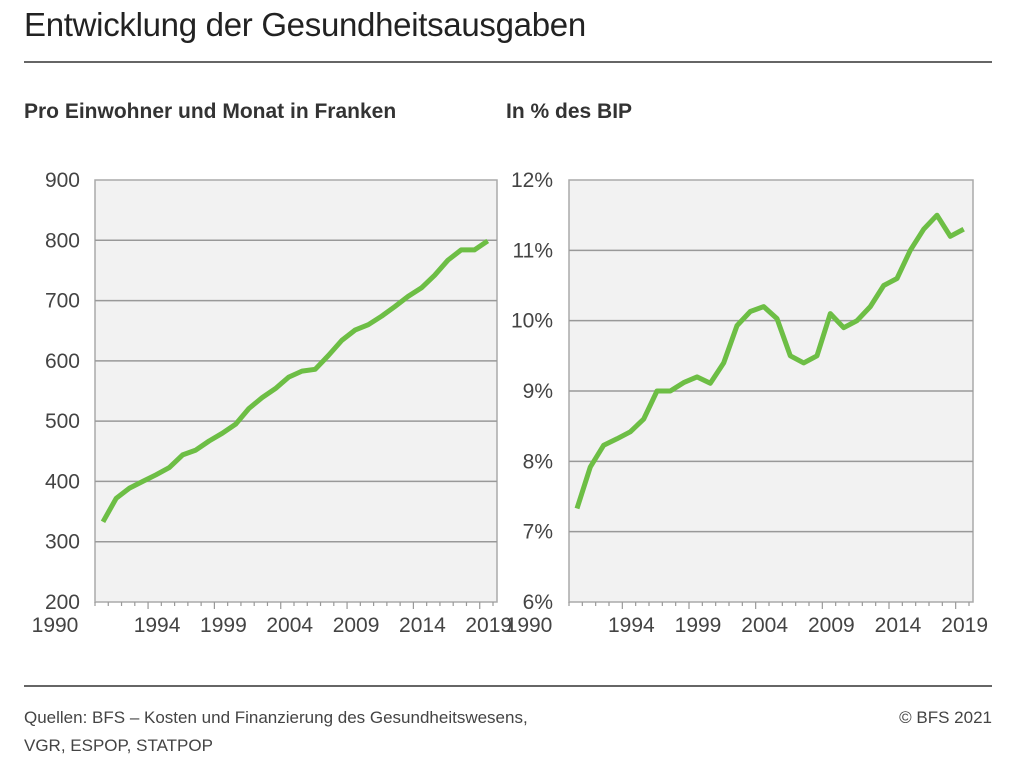  Describe the element at coordinates (62, 602) in the screenshot. I see `y-tick-label: 200` at that location.